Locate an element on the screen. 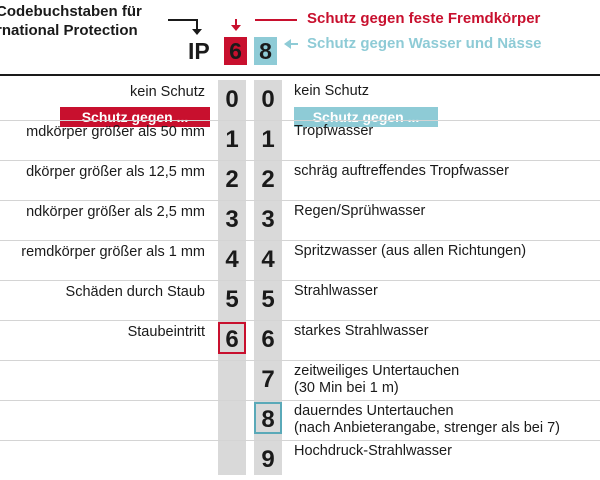 This screenshot has height=480, width=600. red-arrow-line is located at coordinates (276, 20).